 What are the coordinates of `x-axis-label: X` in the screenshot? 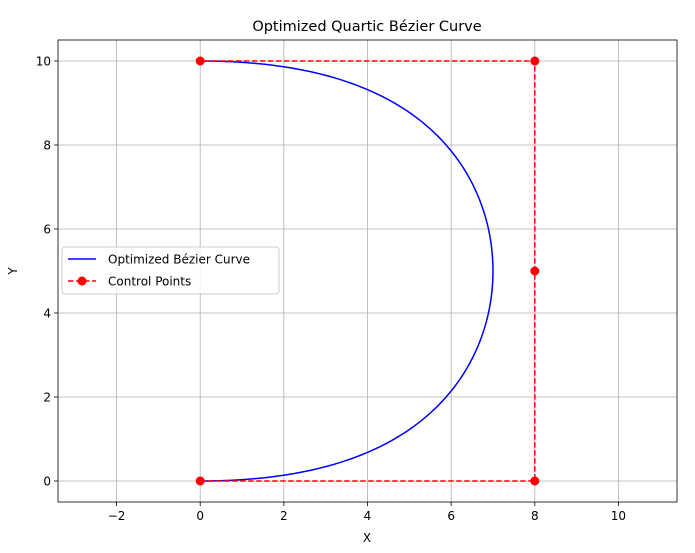 It's located at (367, 538).